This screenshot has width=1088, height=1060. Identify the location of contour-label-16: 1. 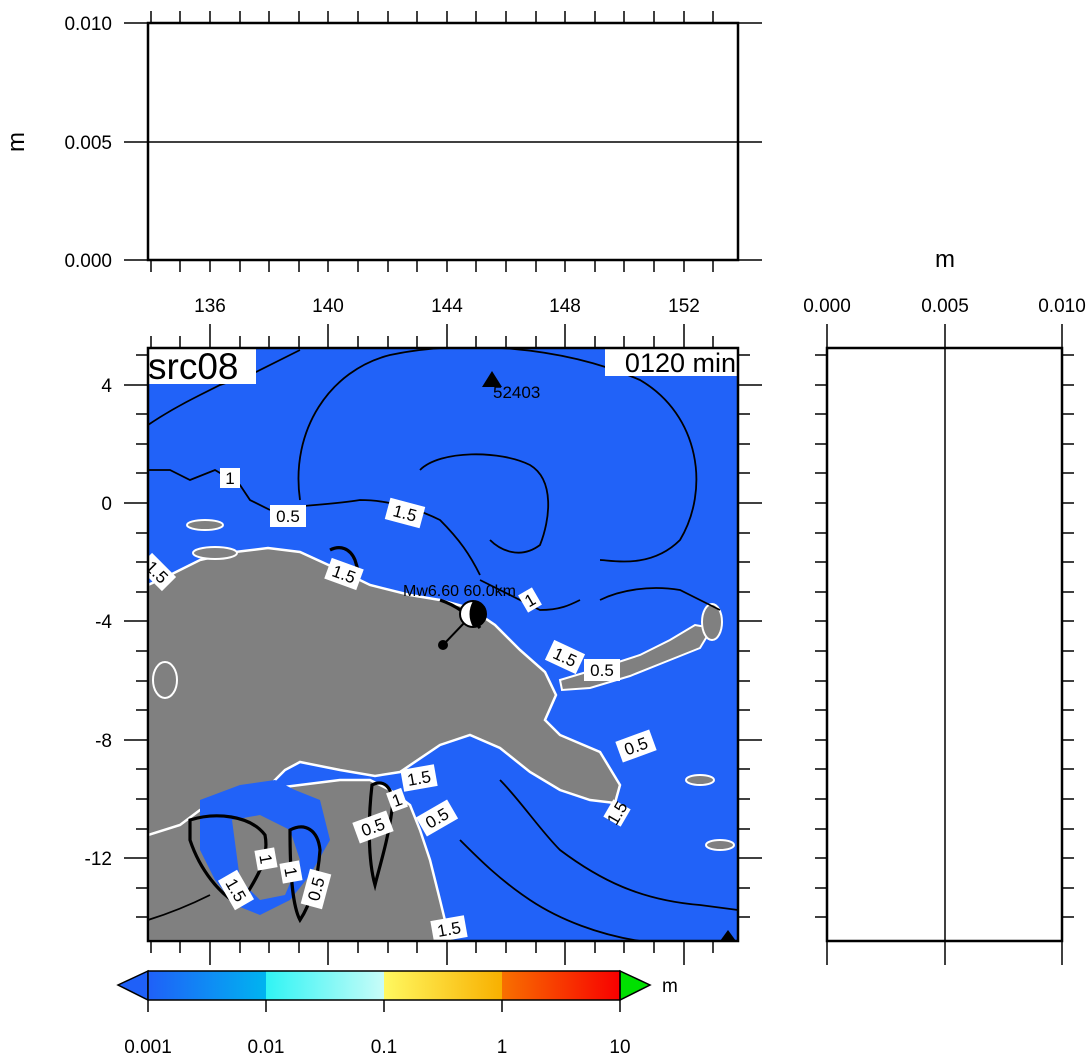
(291, 872).